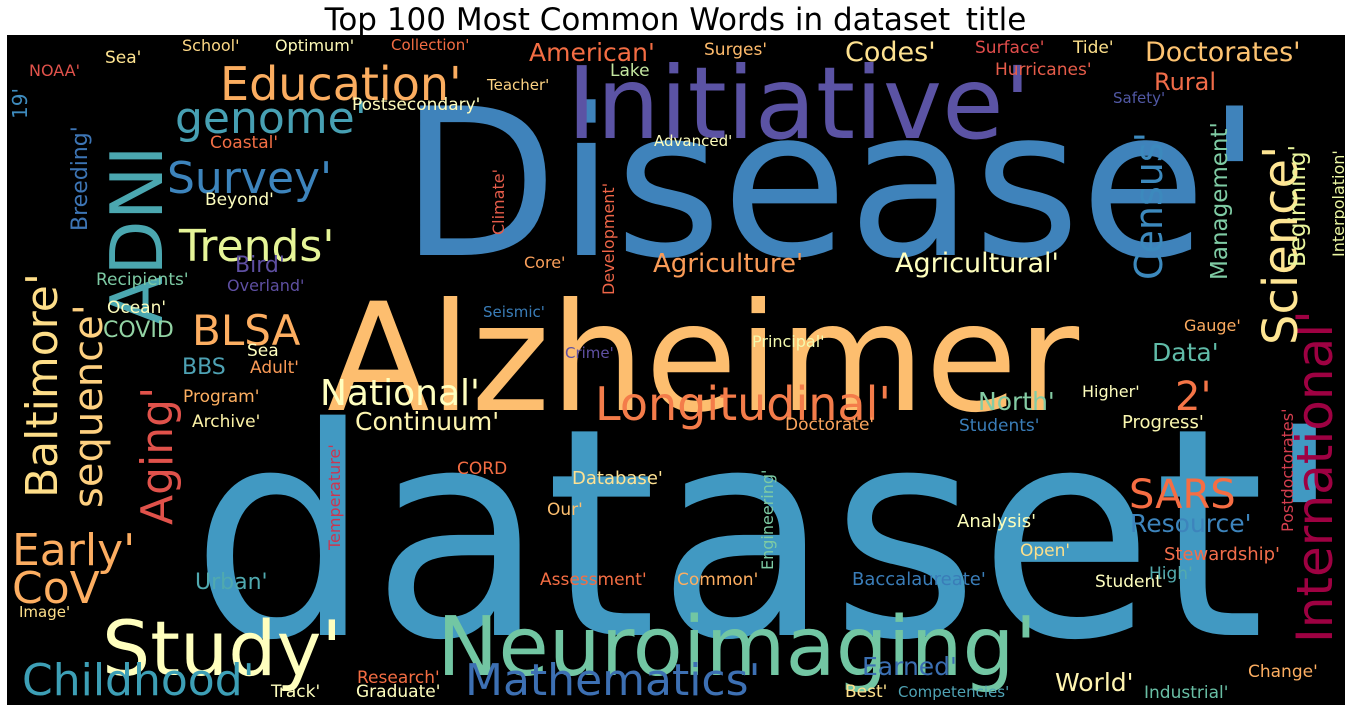  I want to click on word-interpolation: Interpolation', so click(1337, 203).